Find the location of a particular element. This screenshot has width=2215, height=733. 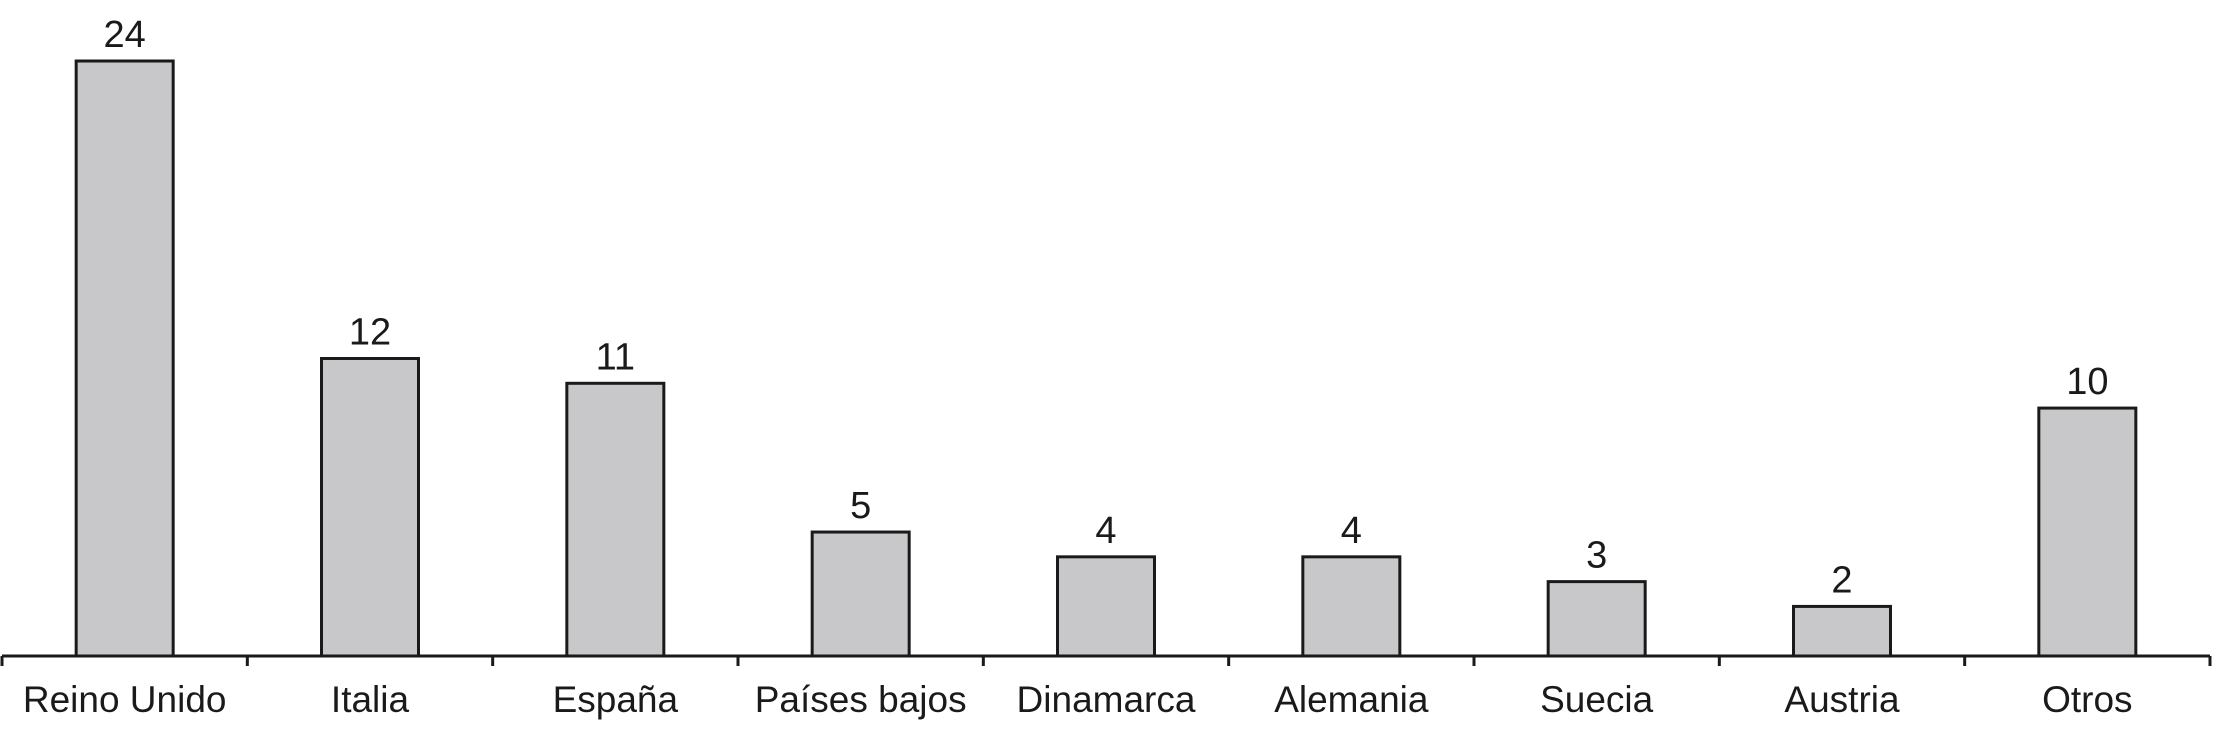

value-label-italia: 12 is located at coordinates (370, 333).